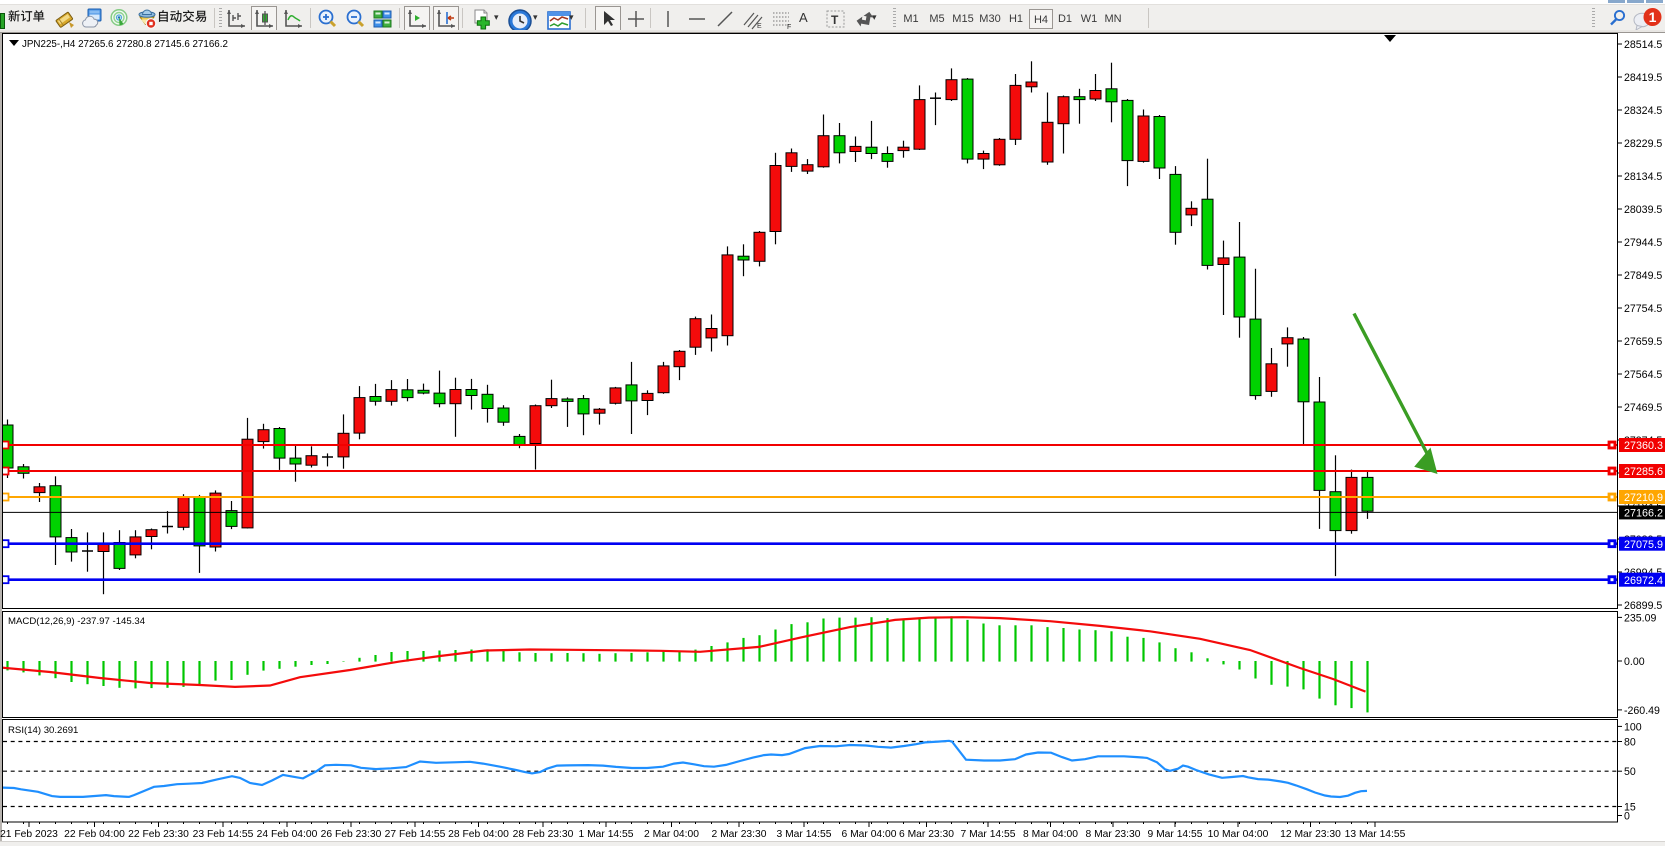  Describe the element at coordinates (1627, 817) in the screenshot. I see `svg-text: 0` at that location.